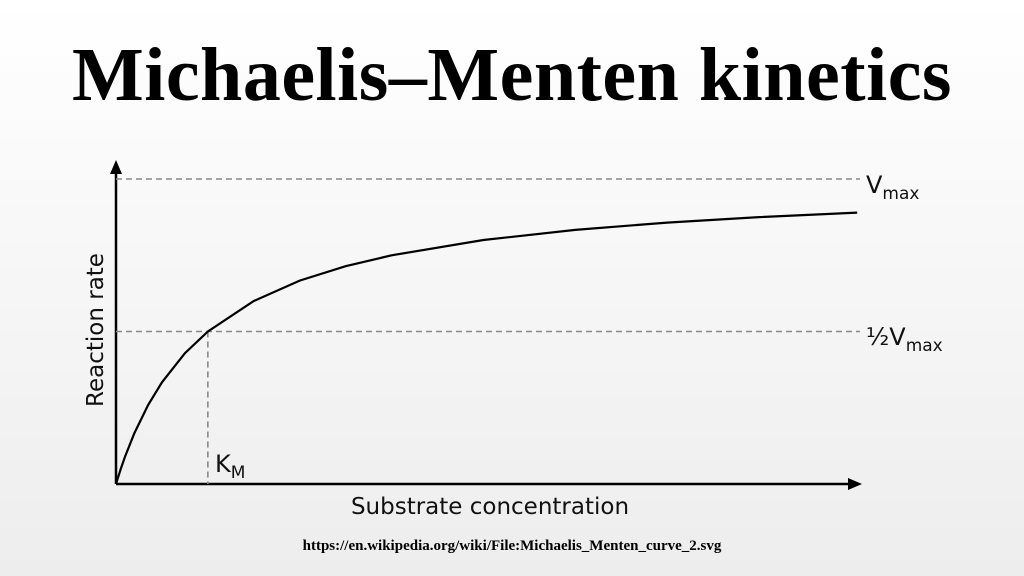 This screenshot has width=1024, height=576. What do you see at coordinates (892, 187) in the screenshot?
I see `vmax-label: Vmax` at bounding box center [892, 187].